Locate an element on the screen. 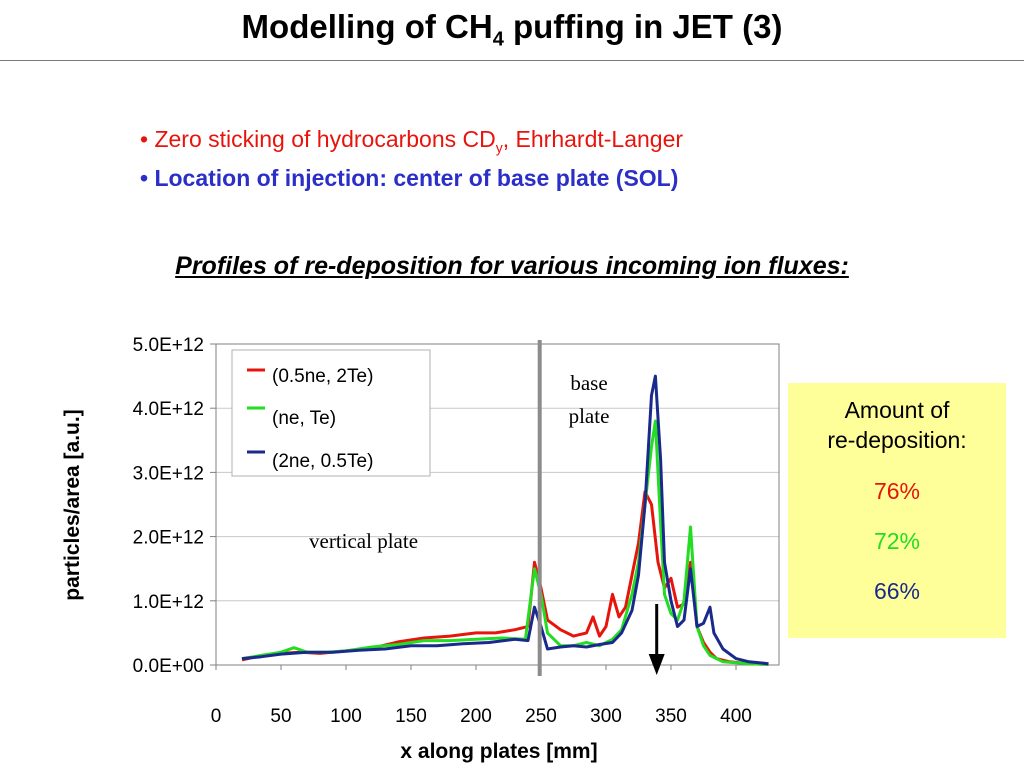  x-tick-label: 200 is located at coordinates (476, 716).